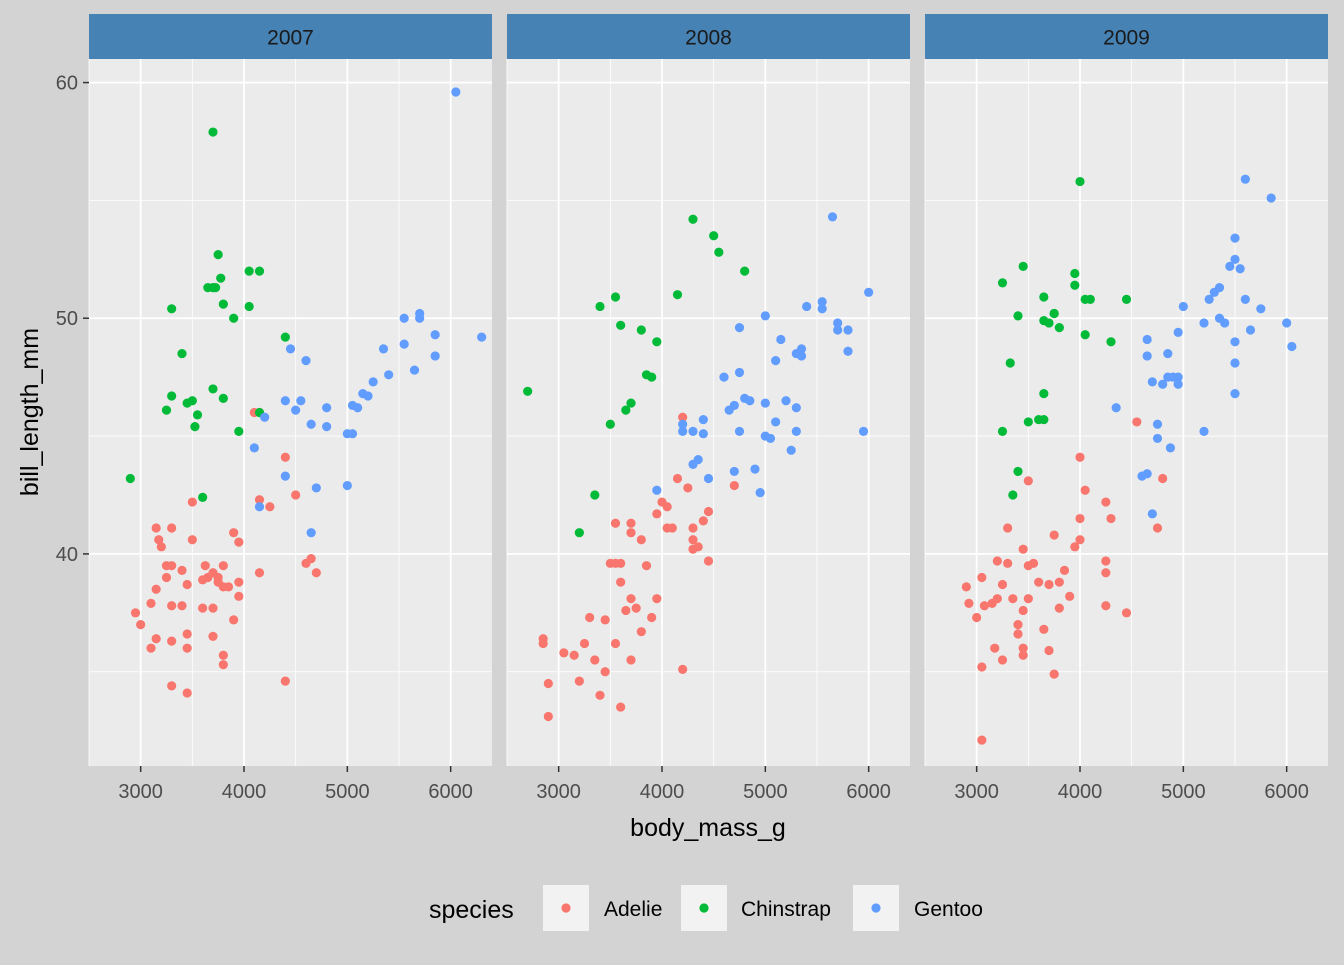 Image resolution: width=1344 pixels, height=965 pixels. What do you see at coordinates (30, 412) in the screenshot?
I see `y-axis-title: bill_length_mm` at bounding box center [30, 412].